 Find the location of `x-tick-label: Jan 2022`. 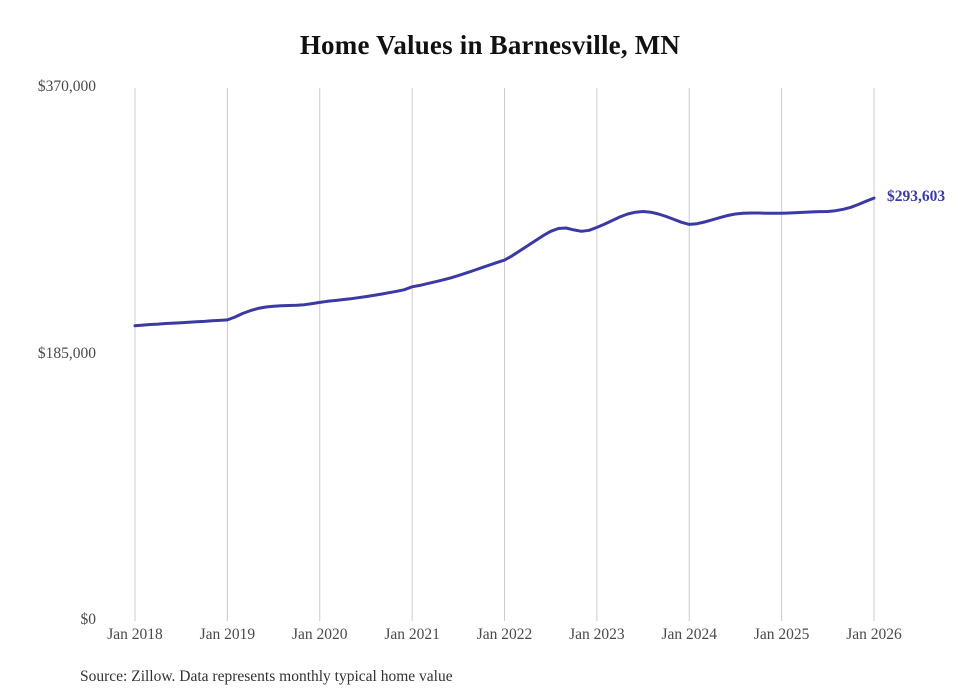

x-tick-label: Jan 2022 is located at coordinates (504, 634).